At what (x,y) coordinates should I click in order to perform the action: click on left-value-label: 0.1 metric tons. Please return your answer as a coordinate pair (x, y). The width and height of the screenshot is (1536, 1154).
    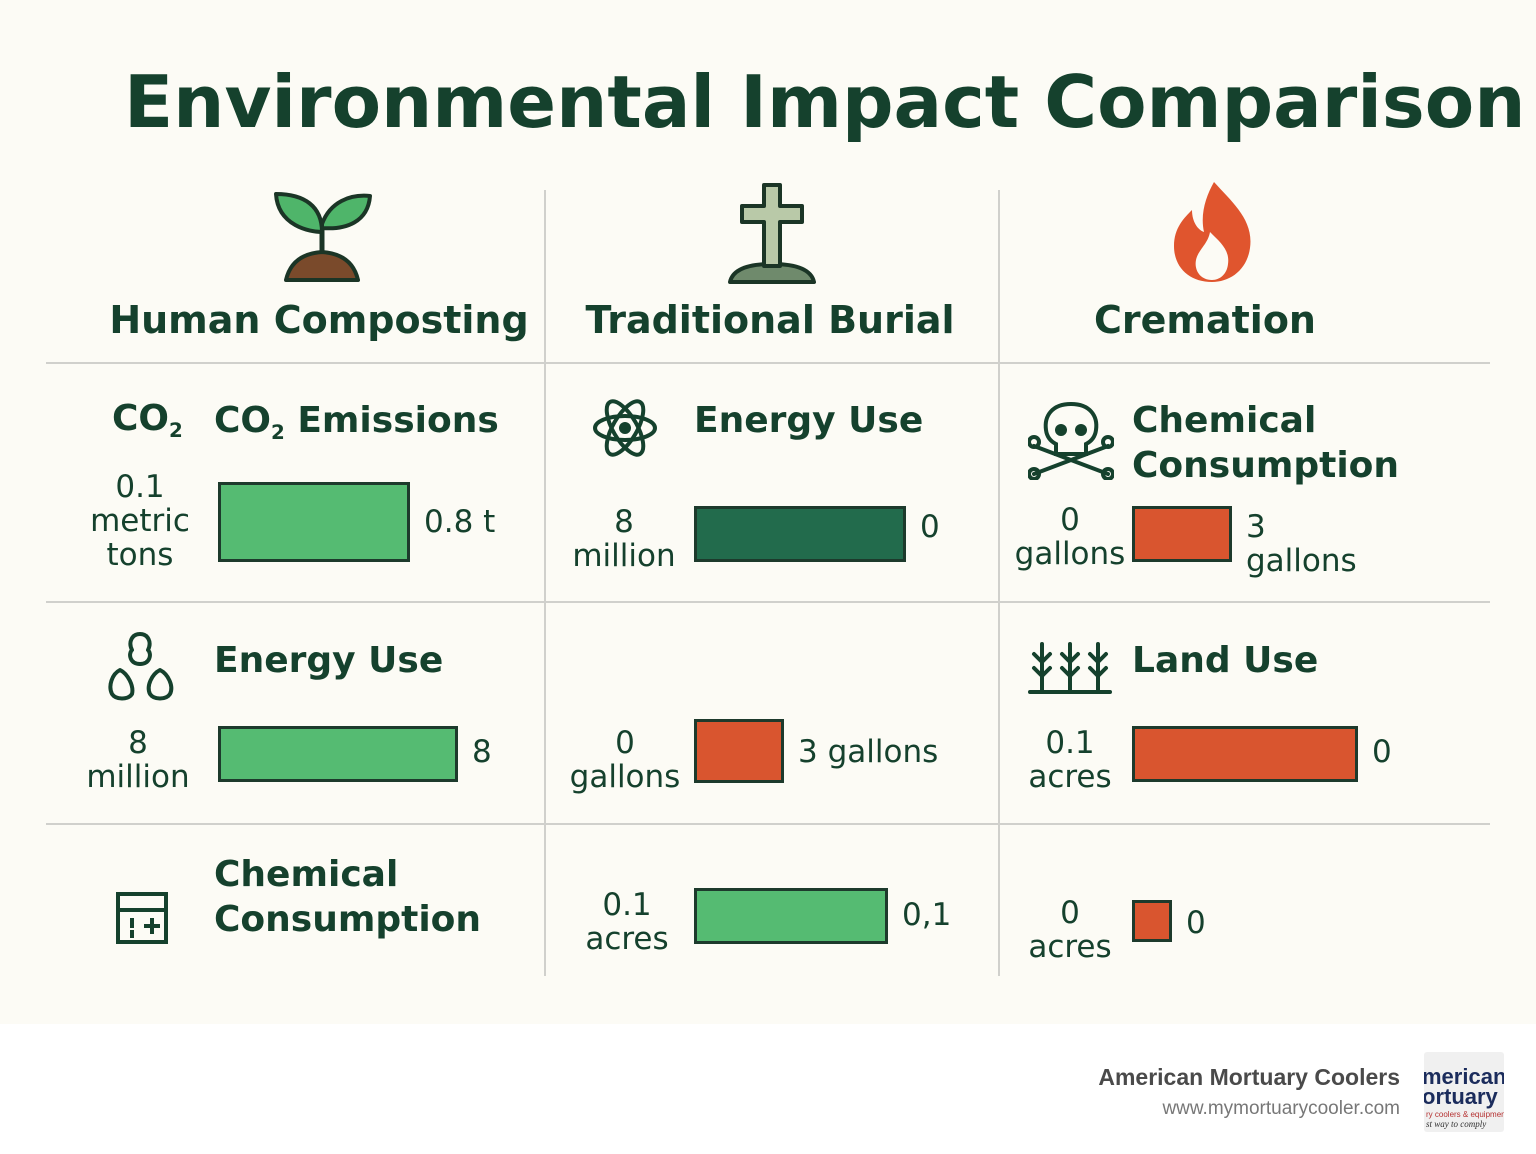
    Looking at the image, I should click on (140, 521).